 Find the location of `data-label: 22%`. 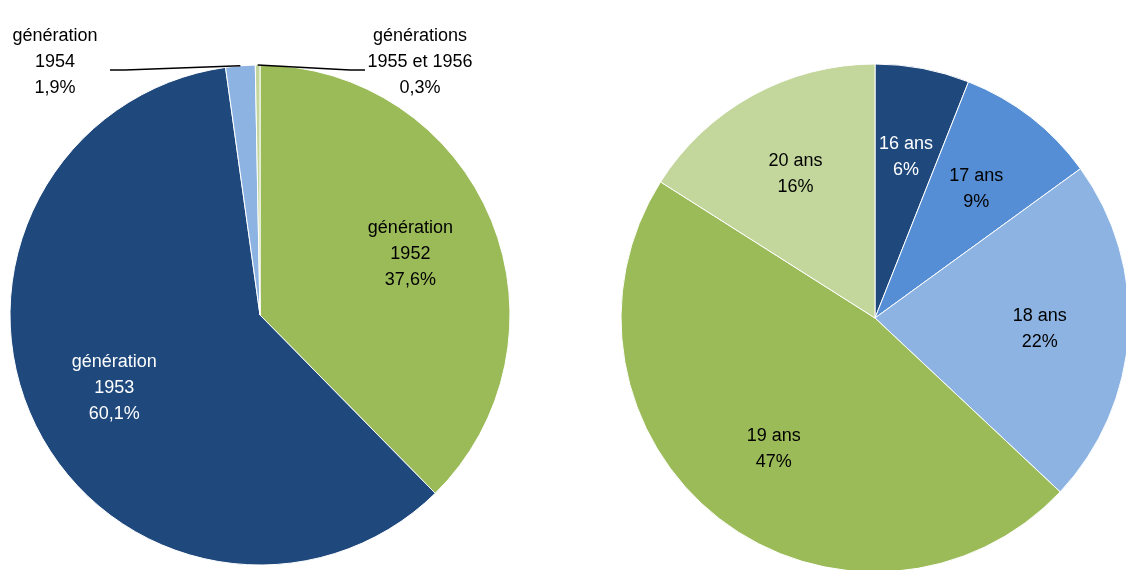

data-label: 22% is located at coordinates (1039, 341).